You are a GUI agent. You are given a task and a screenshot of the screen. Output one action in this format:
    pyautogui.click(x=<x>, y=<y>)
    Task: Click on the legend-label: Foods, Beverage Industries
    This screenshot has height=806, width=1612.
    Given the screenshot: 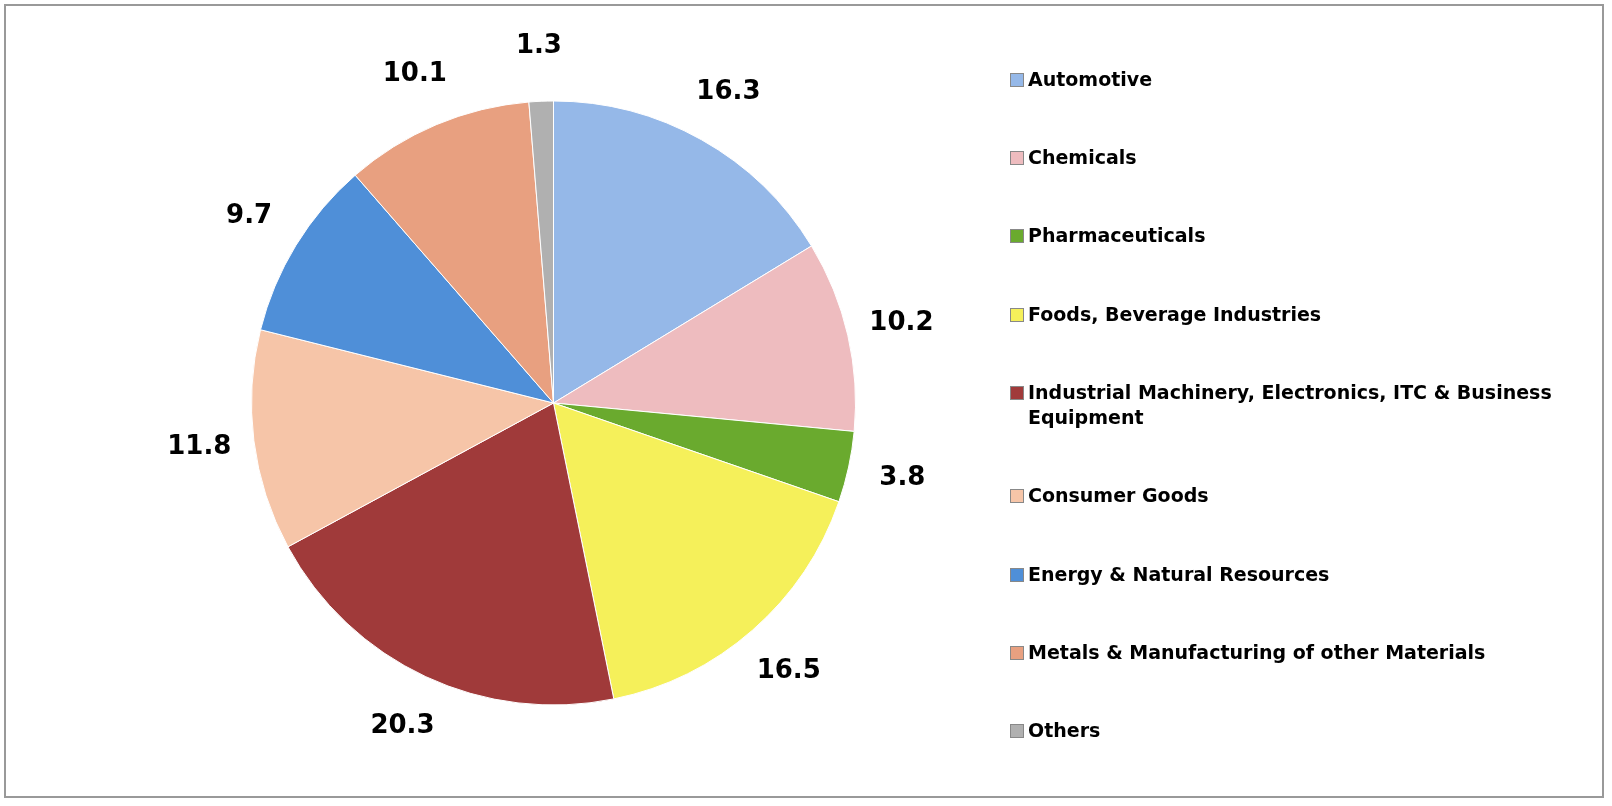 What is the action you would take?
    pyautogui.click(x=1175, y=314)
    